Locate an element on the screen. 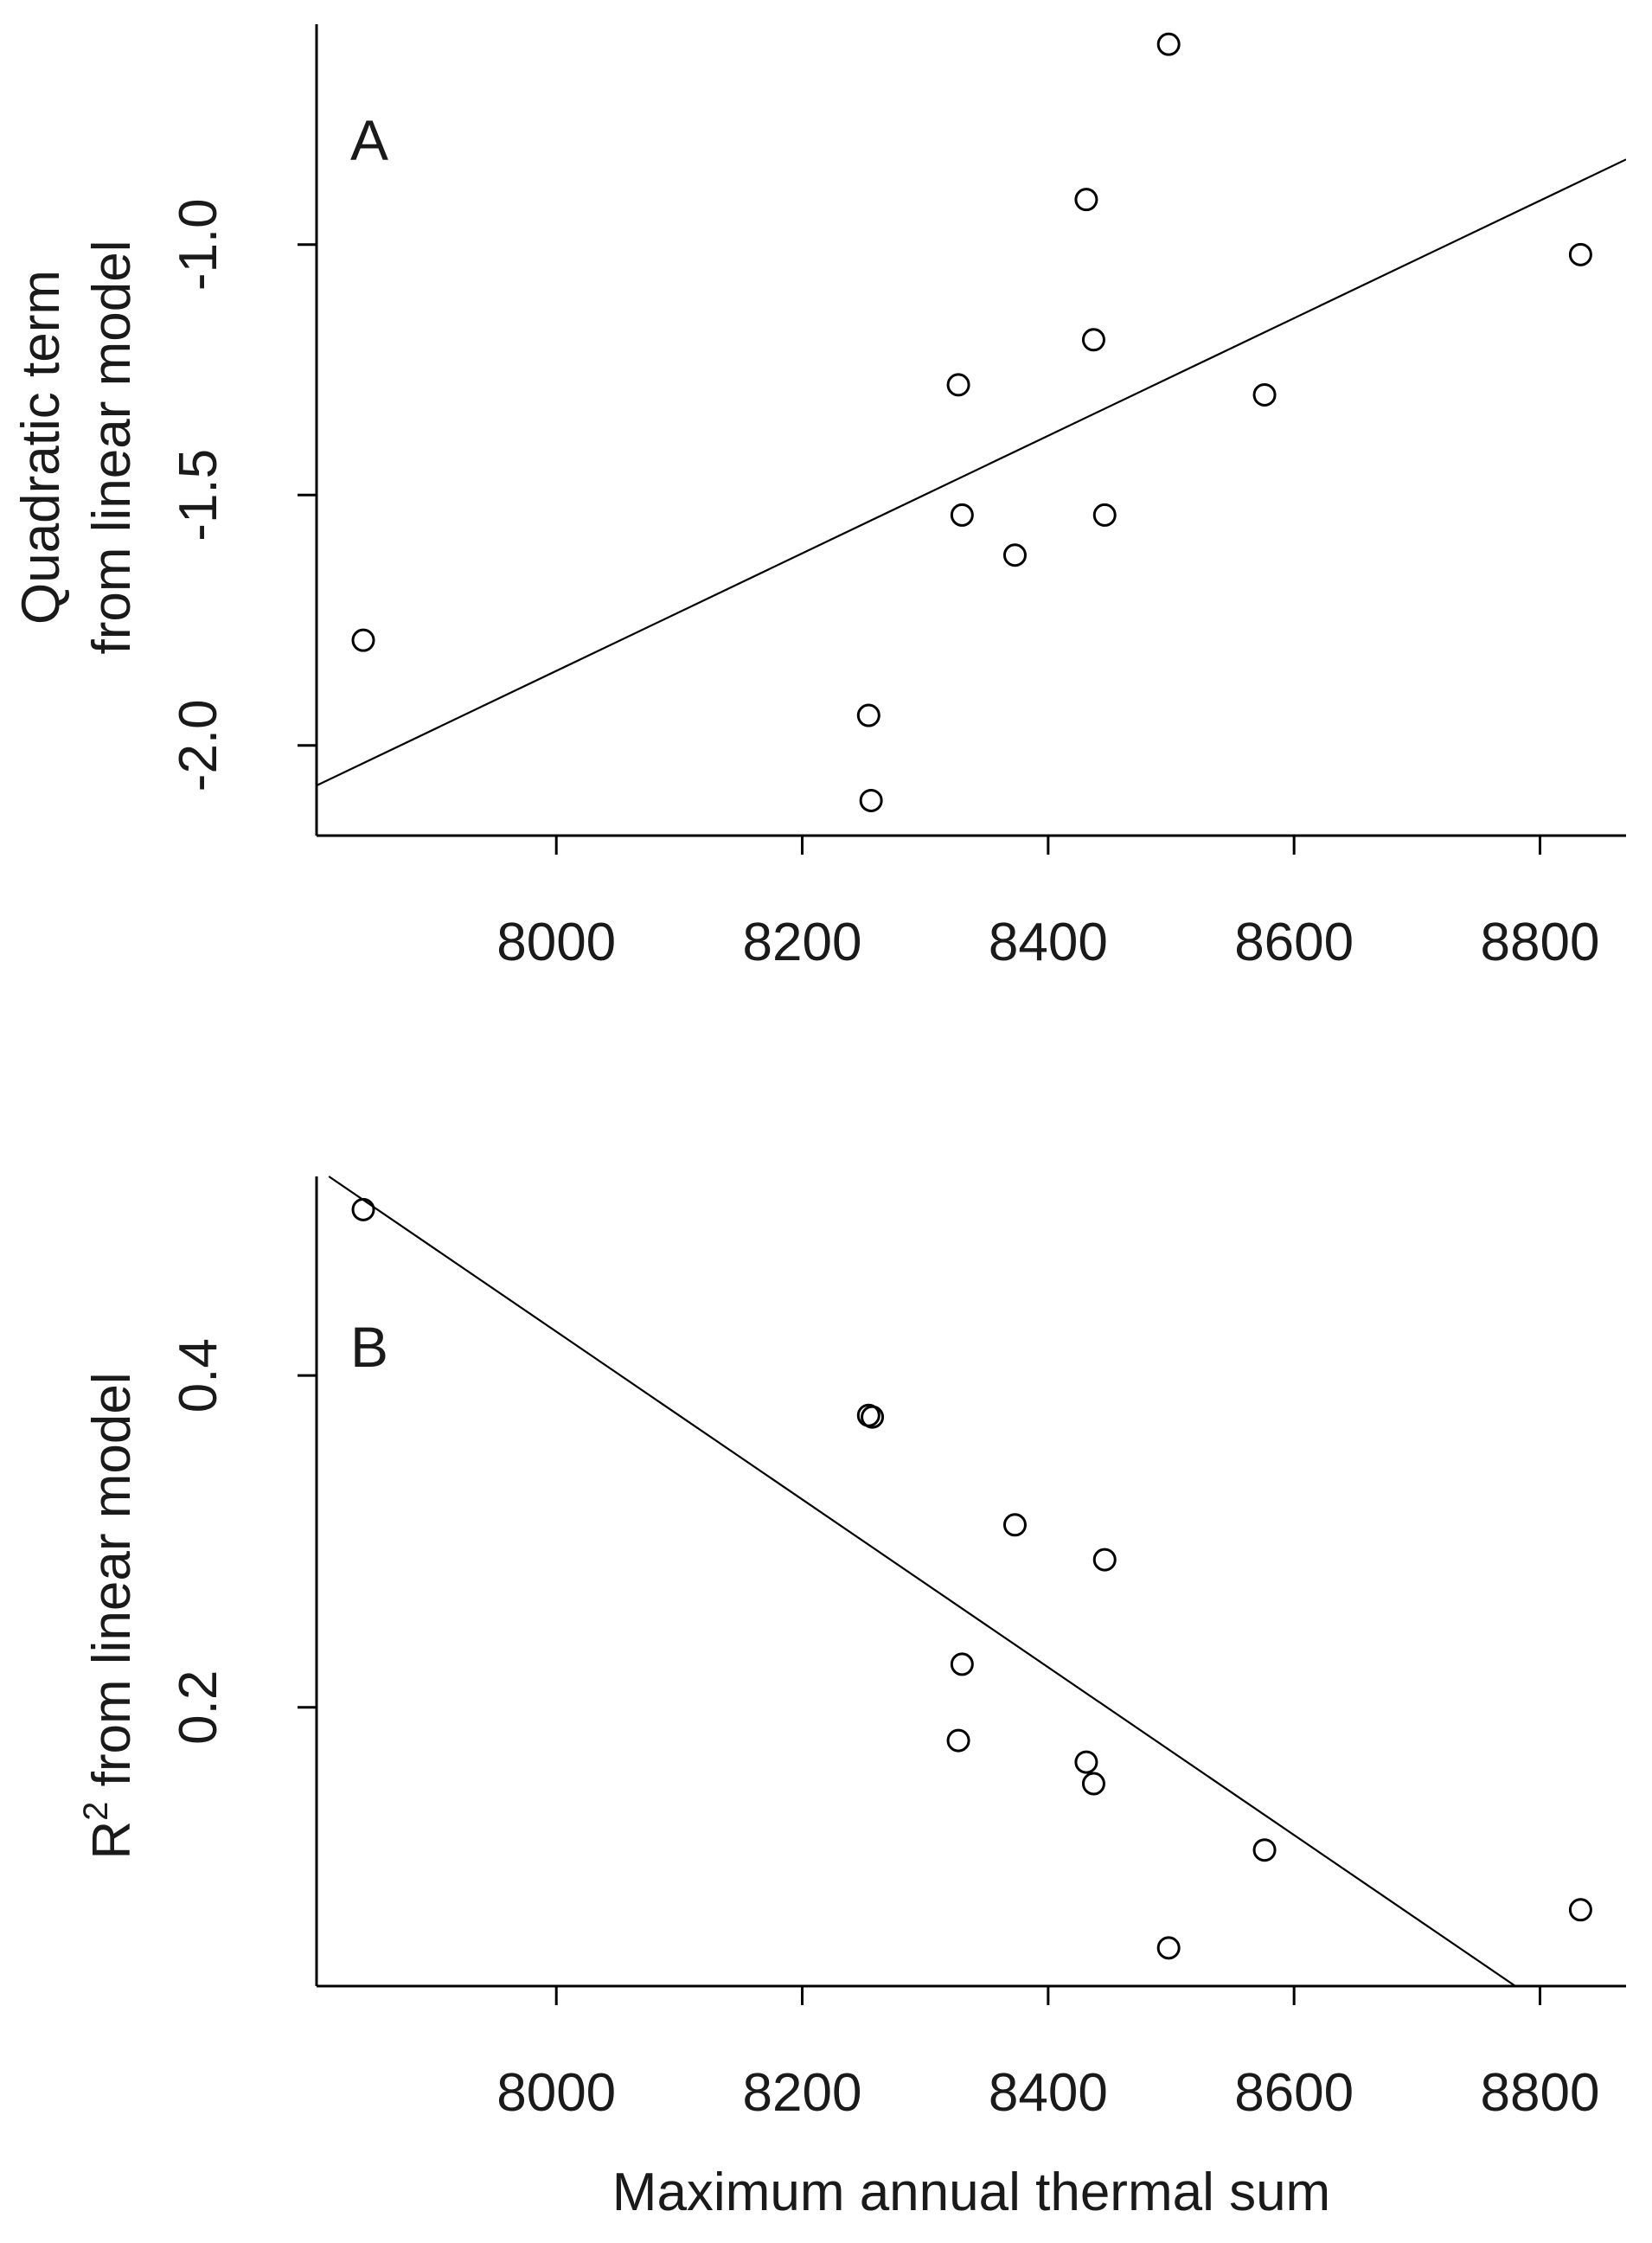  y-axis-title-line1: Quadratic term is located at coordinates (41, 447).